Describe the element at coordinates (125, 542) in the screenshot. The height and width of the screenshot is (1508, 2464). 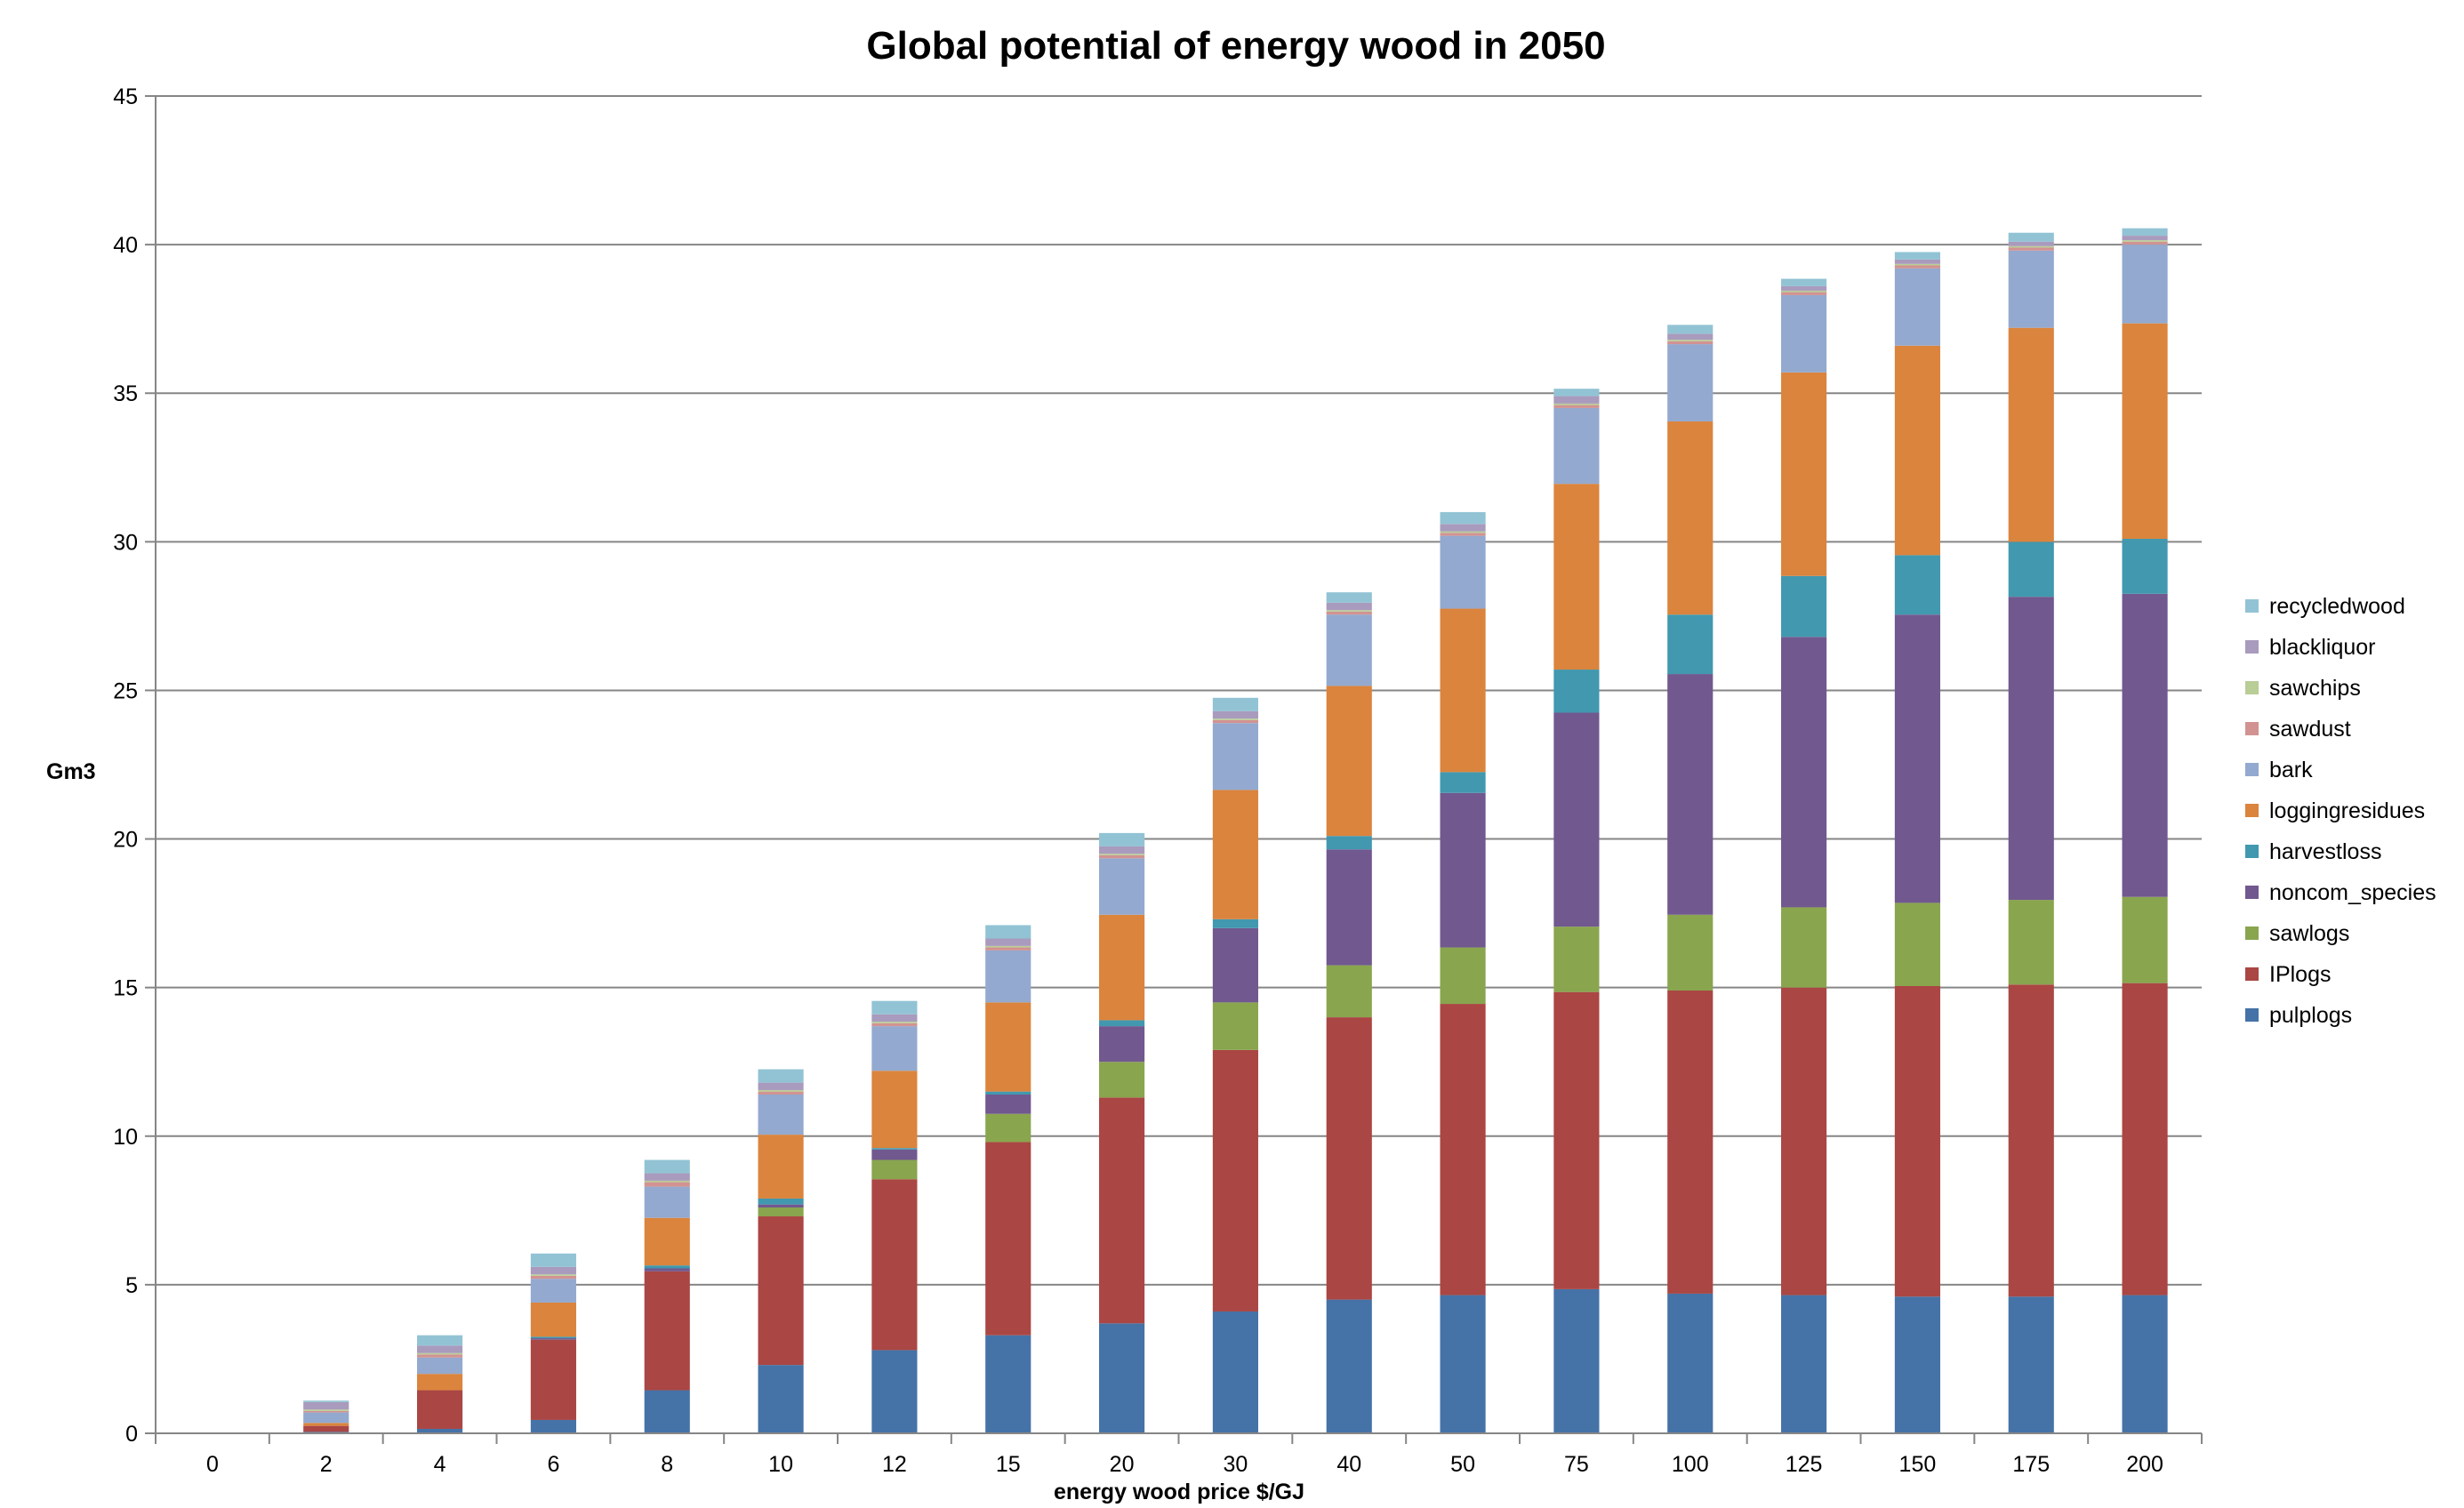
I see `y-tick-label: 30` at that location.